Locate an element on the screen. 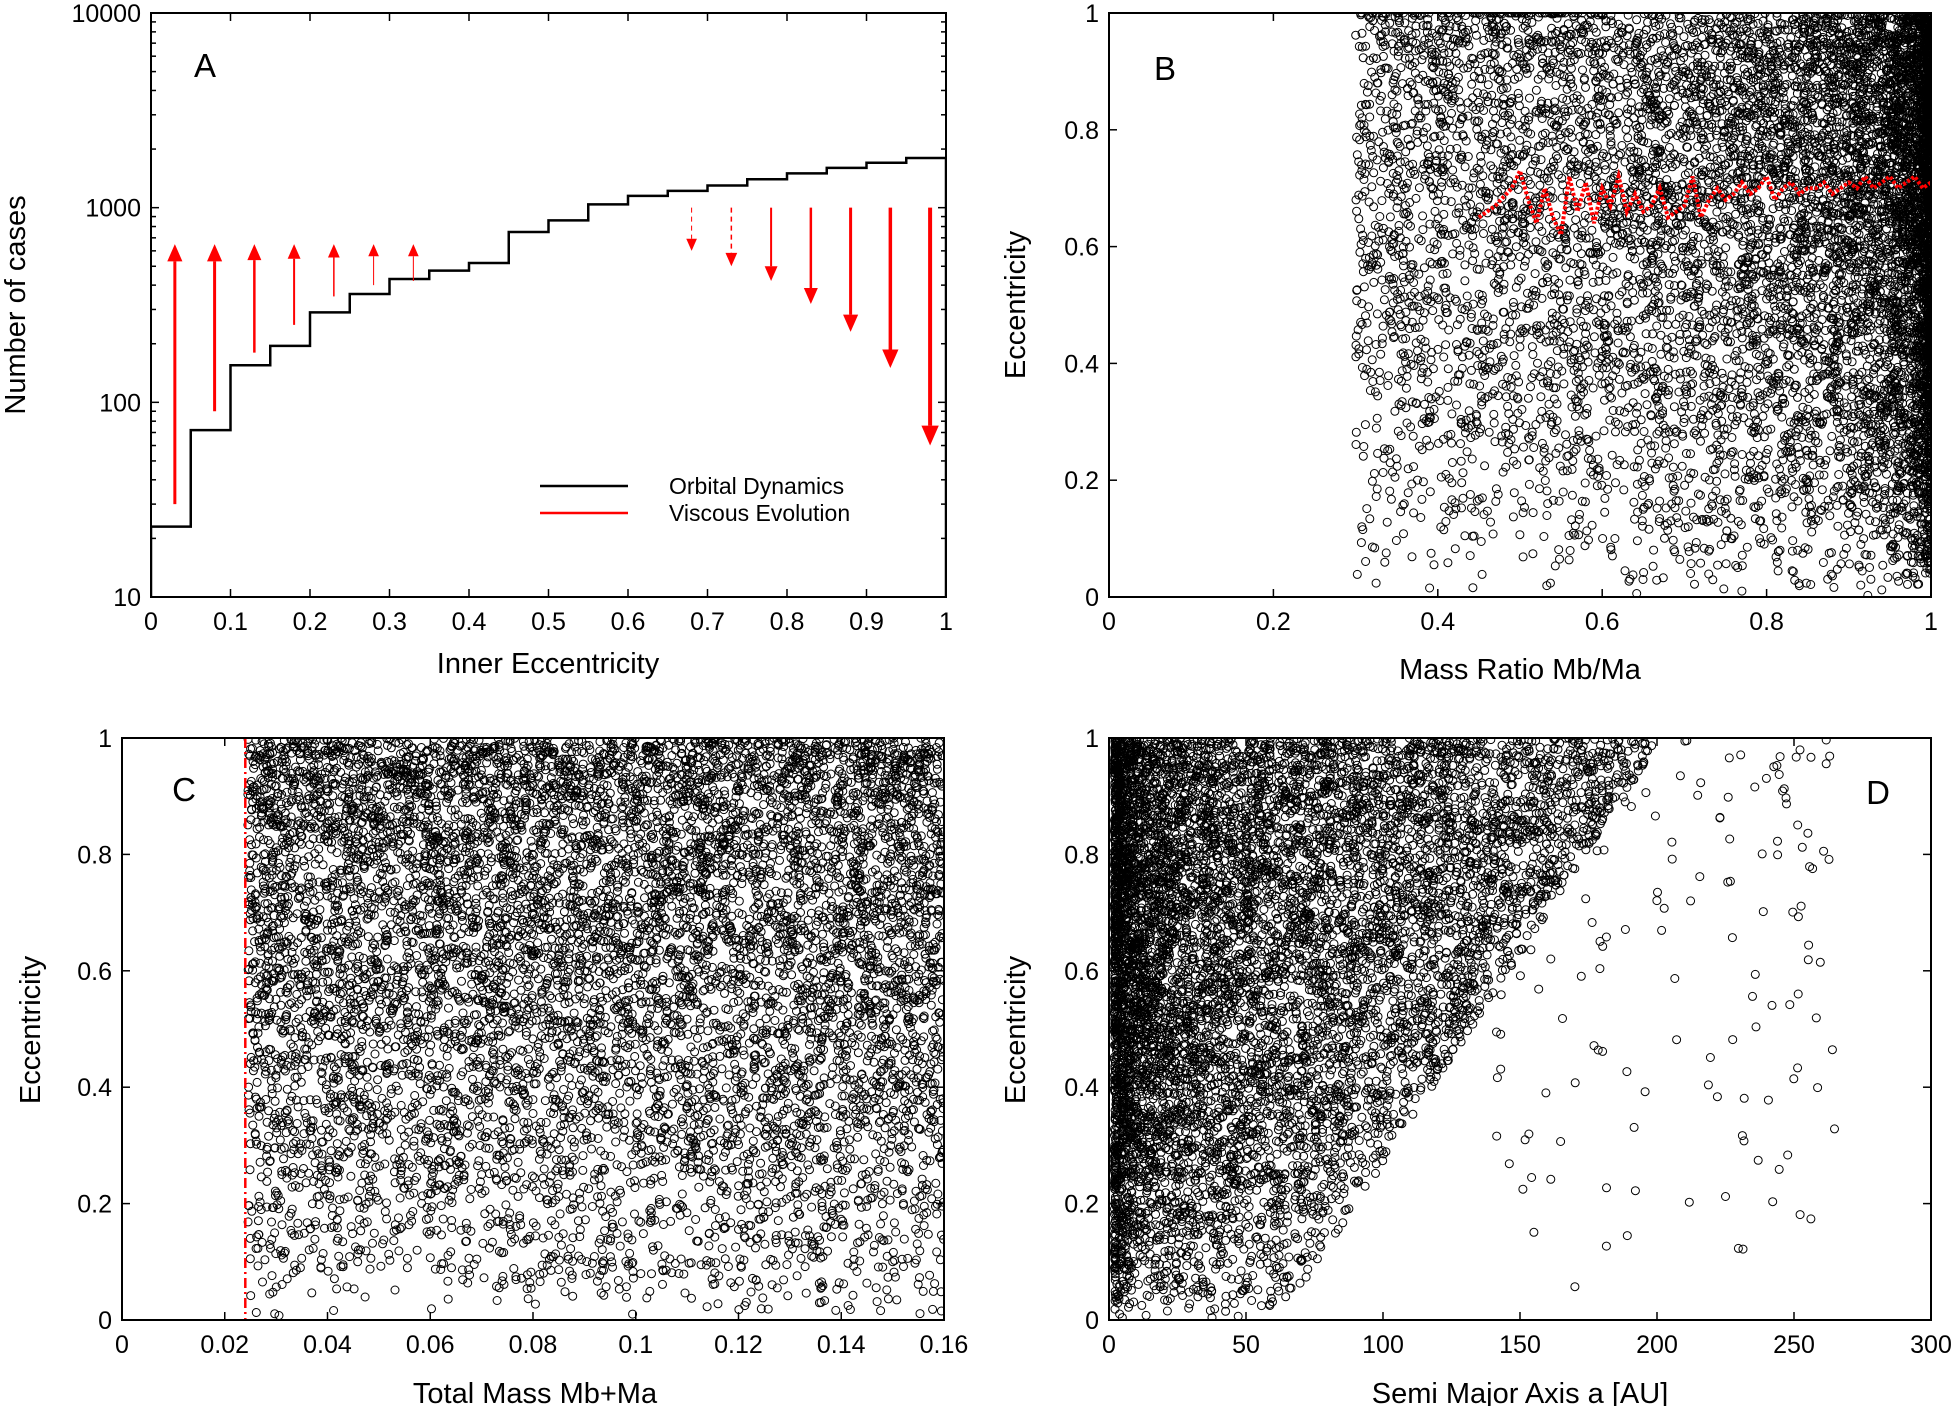 This screenshot has width=1953, height=1406. panel-a-label: A is located at coordinates (205, 65).